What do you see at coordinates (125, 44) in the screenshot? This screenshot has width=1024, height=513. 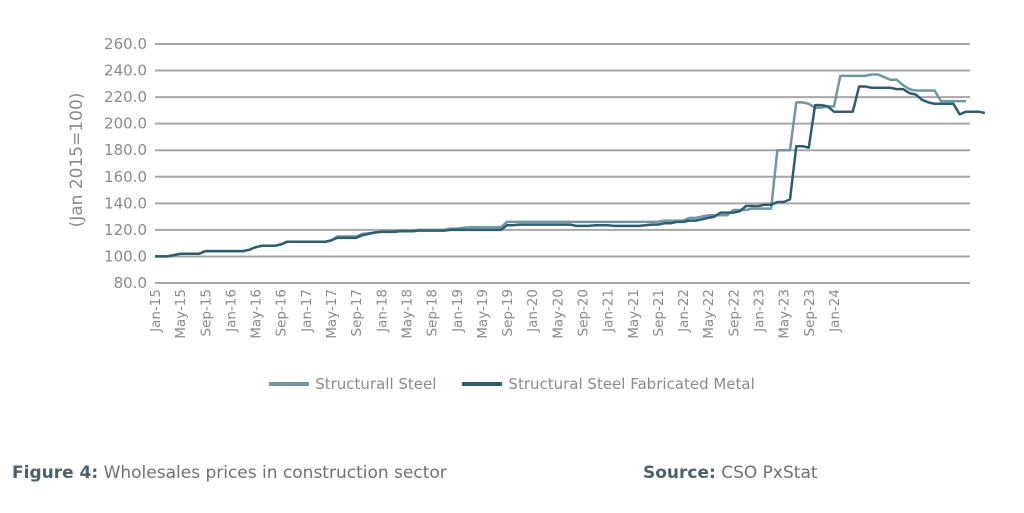 I see `y-tick-label: 260.0` at bounding box center [125, 44].